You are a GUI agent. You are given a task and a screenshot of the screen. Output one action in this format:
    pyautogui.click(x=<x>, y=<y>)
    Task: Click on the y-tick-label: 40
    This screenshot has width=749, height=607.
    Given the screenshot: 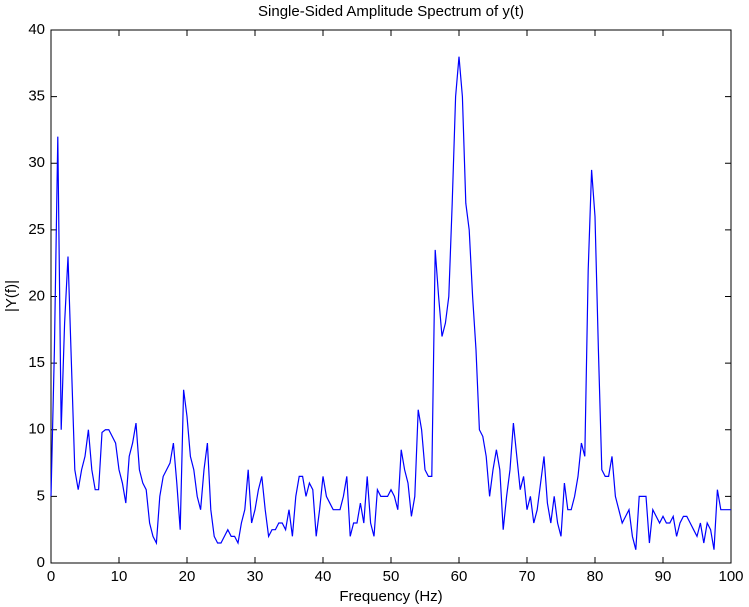 What is the action you would take?
    pyautogui.click(x=36, y=29)
    